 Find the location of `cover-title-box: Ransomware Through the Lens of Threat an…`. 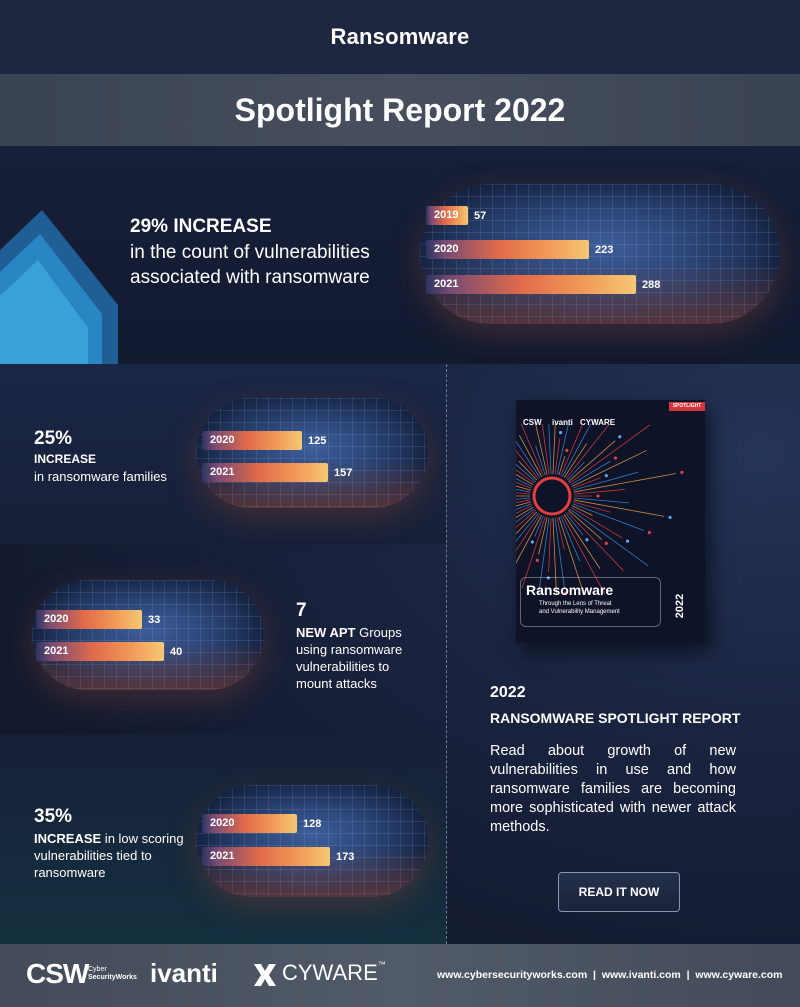

cover-title-box: Ransomware Through the Lens of Threat an… is located at coordinates (590, 602).